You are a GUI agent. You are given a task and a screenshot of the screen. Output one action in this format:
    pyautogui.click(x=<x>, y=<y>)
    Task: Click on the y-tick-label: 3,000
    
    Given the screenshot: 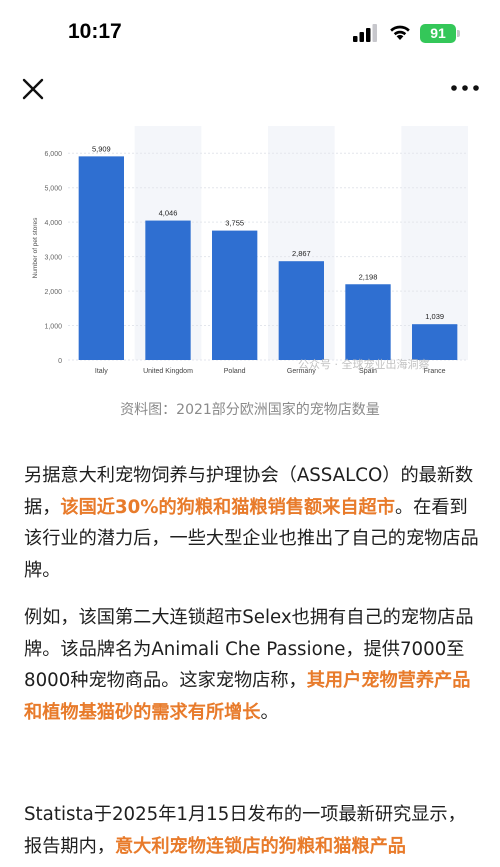 What is the action you would take?
    pyautogui.click(x=53, y=258)
    